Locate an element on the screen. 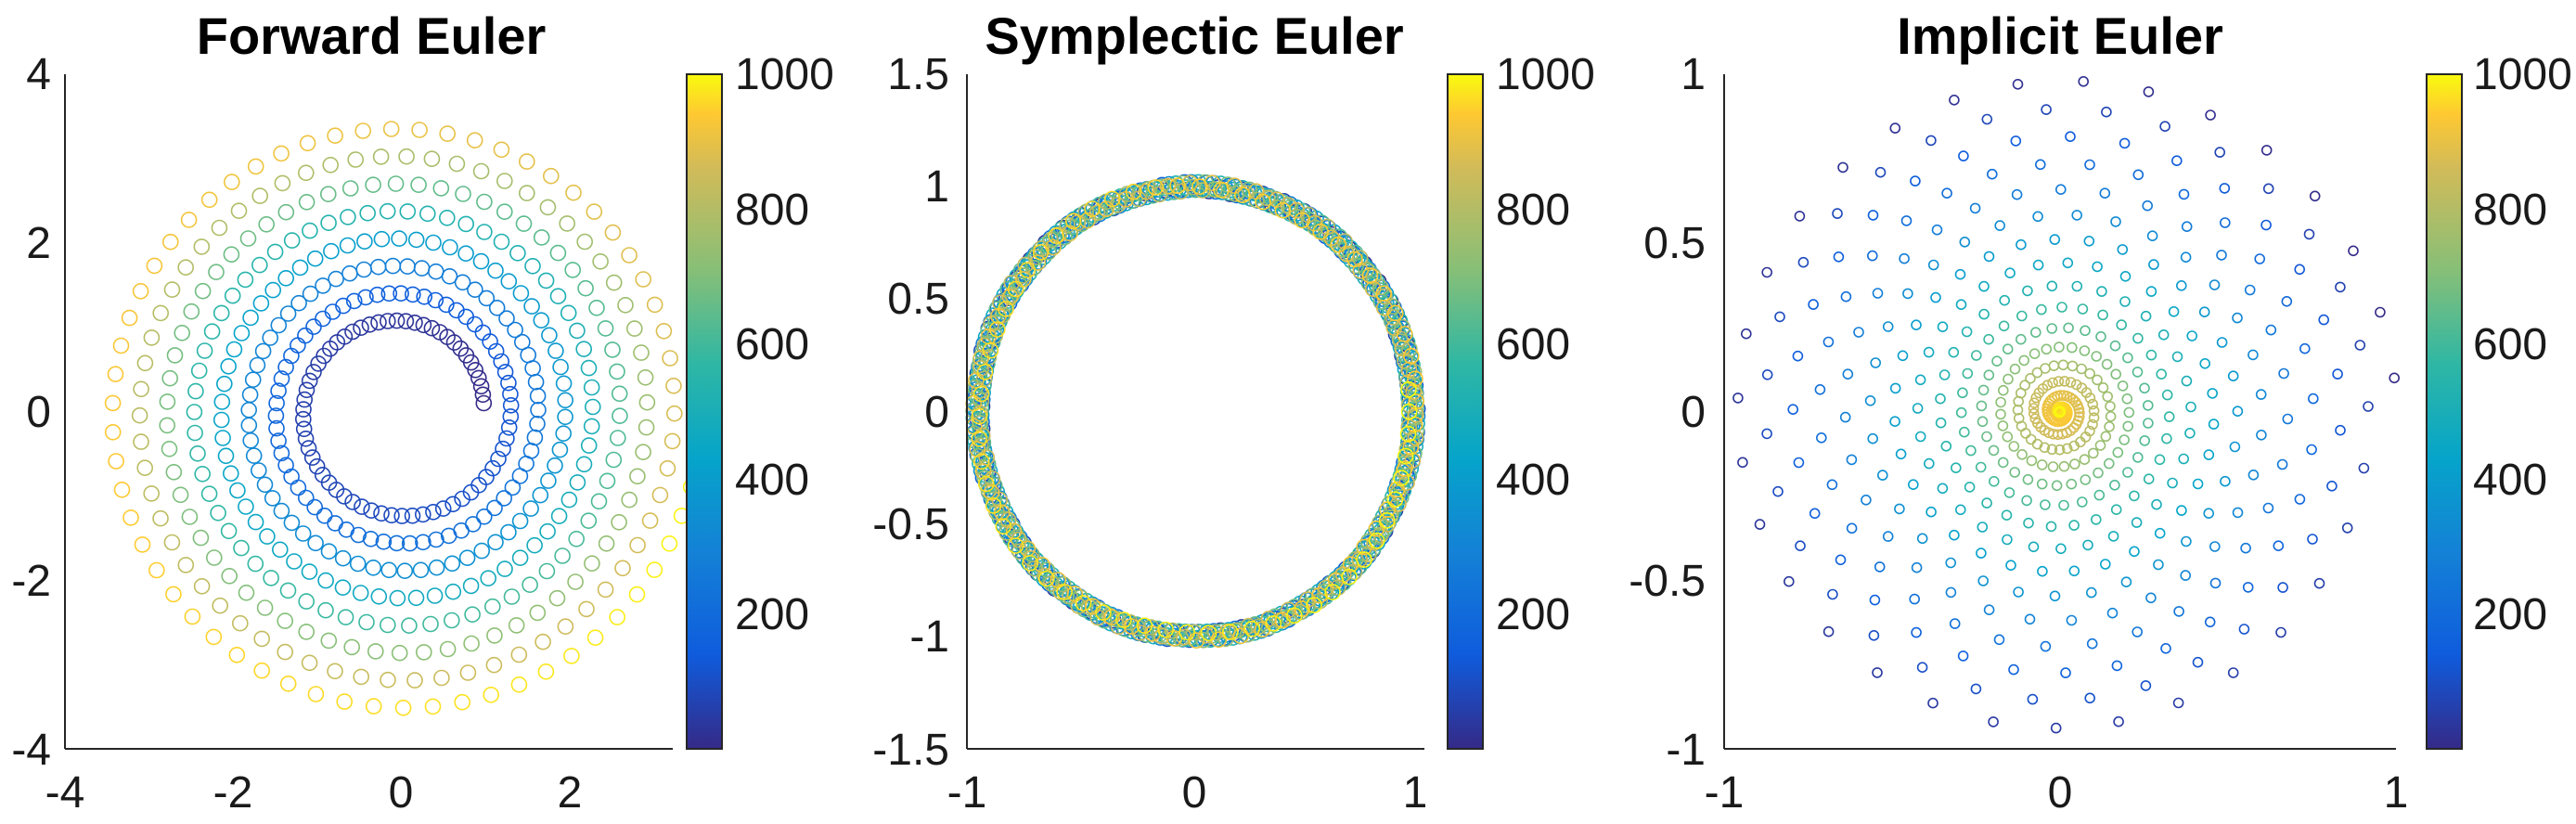 Image resolution: width=2576 pixels, height=824 pixels. y-tick-label: -0.5 is located at coordinates (1667, 581).